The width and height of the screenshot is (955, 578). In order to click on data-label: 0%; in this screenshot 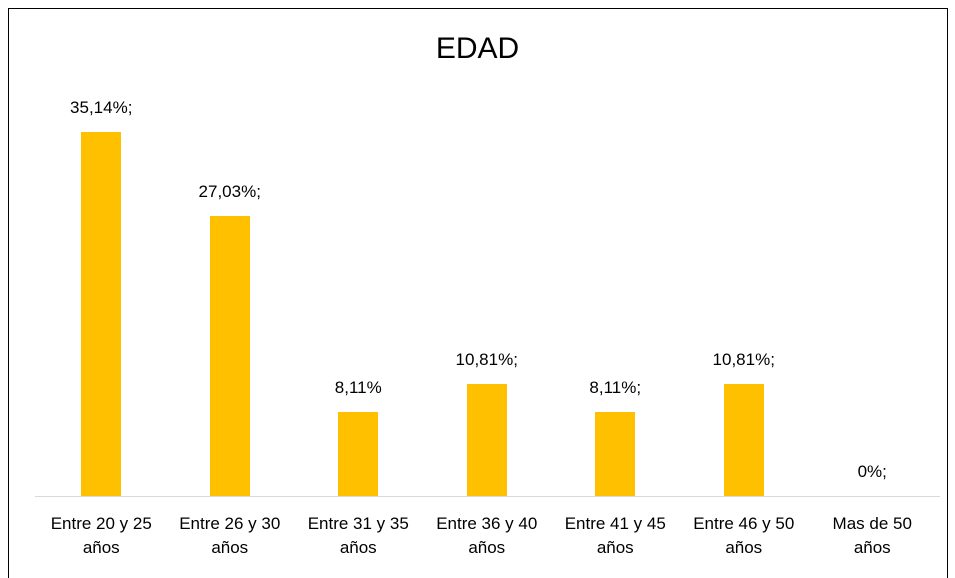, I will do `click(872, 471)`.